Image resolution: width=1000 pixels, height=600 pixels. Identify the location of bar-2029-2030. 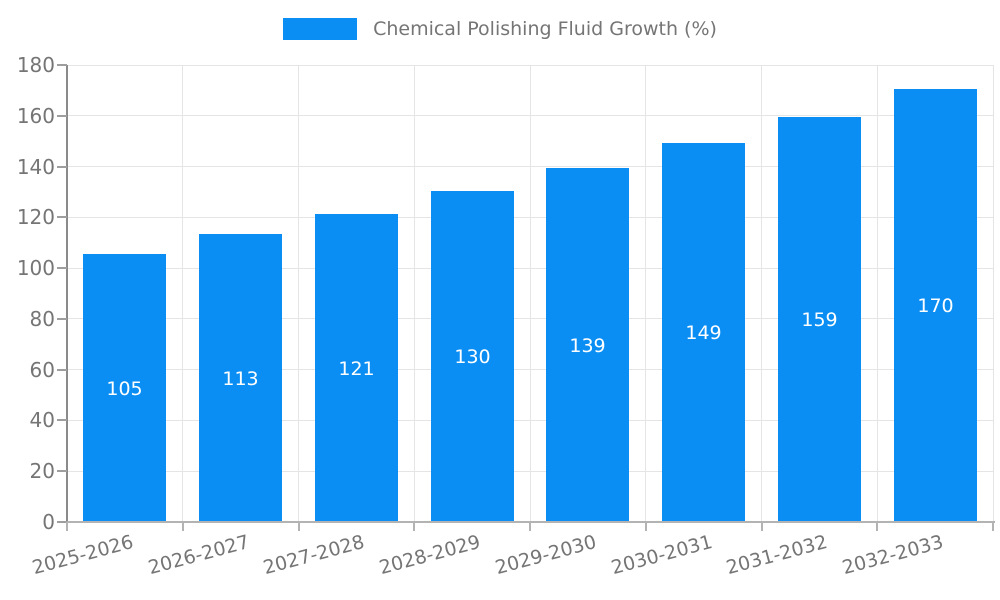
(587, 344).